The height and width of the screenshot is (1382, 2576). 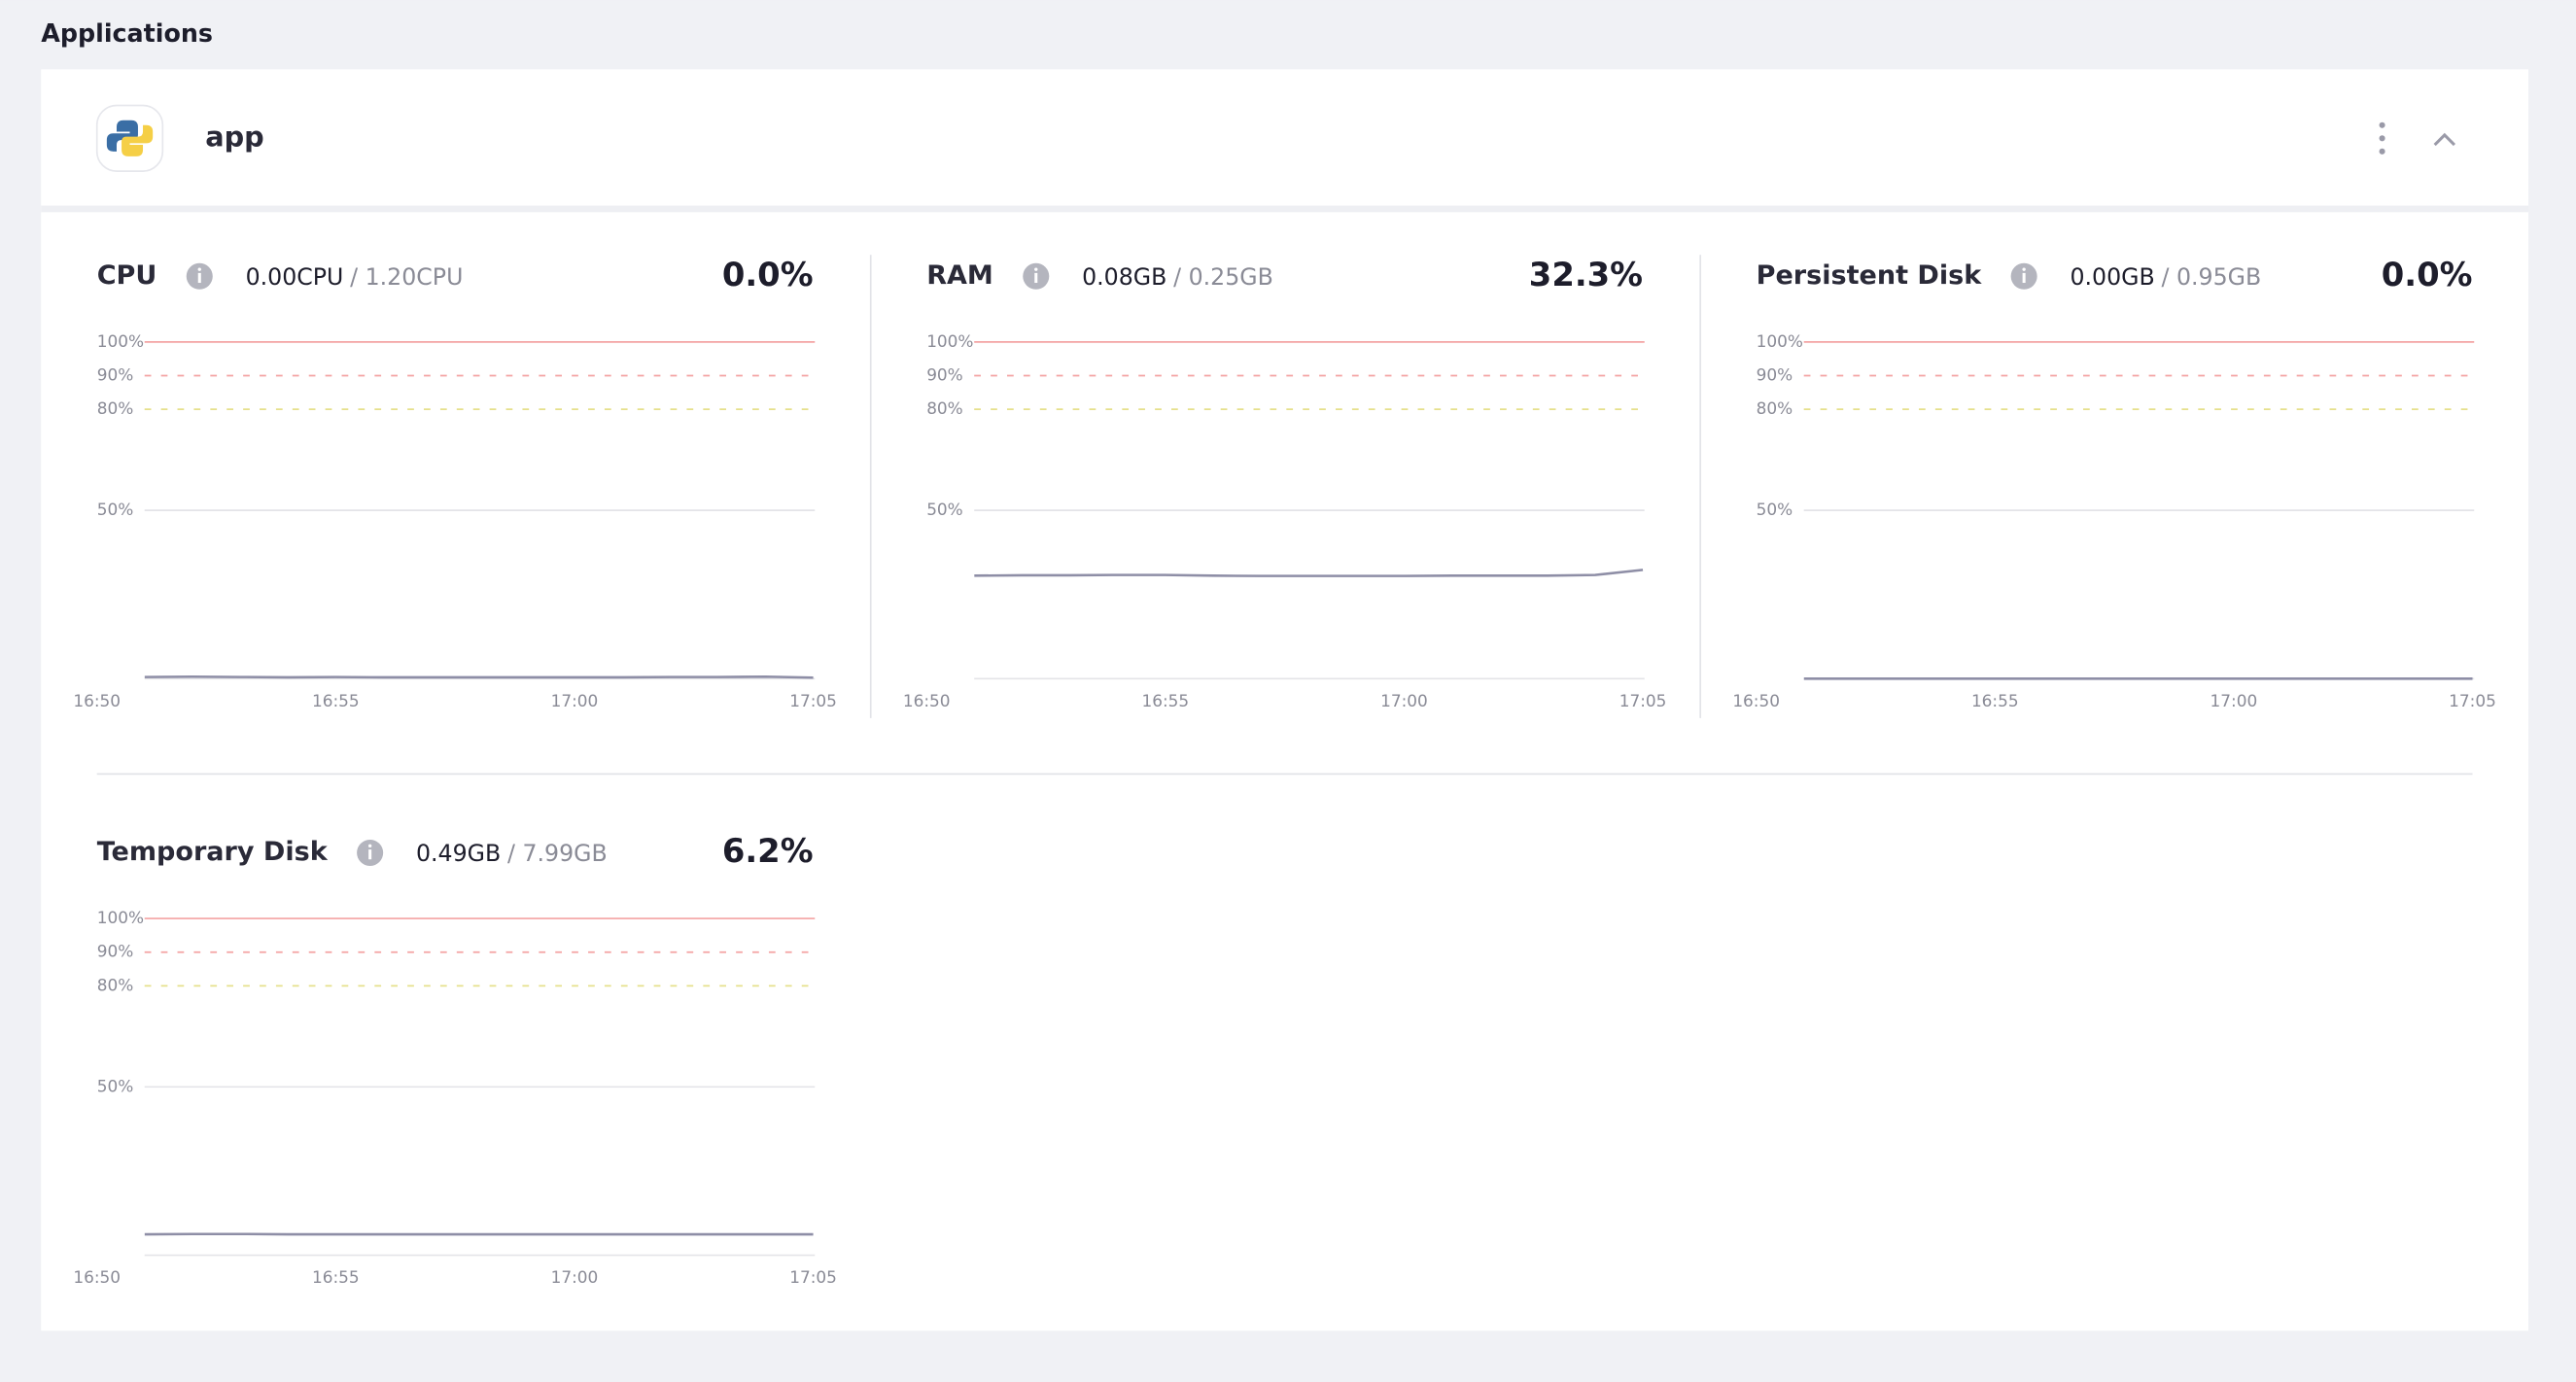 I want to click on usage-used: 0.00GB, so click(x=2112, y=276).